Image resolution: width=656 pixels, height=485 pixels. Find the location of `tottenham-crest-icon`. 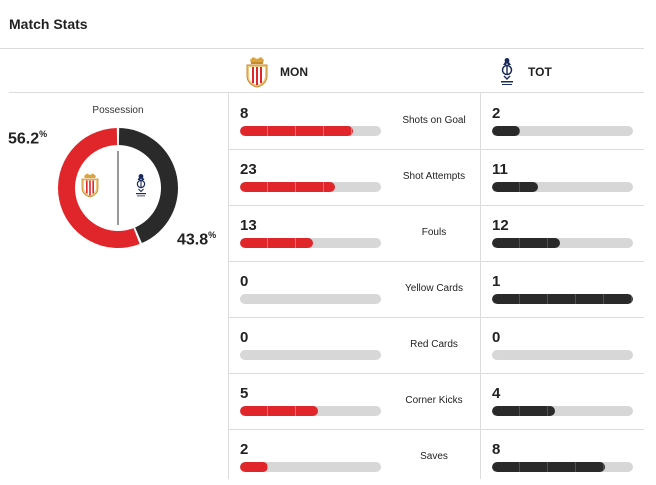

tottenham-crest-icon is located at coordinates (507, 71).